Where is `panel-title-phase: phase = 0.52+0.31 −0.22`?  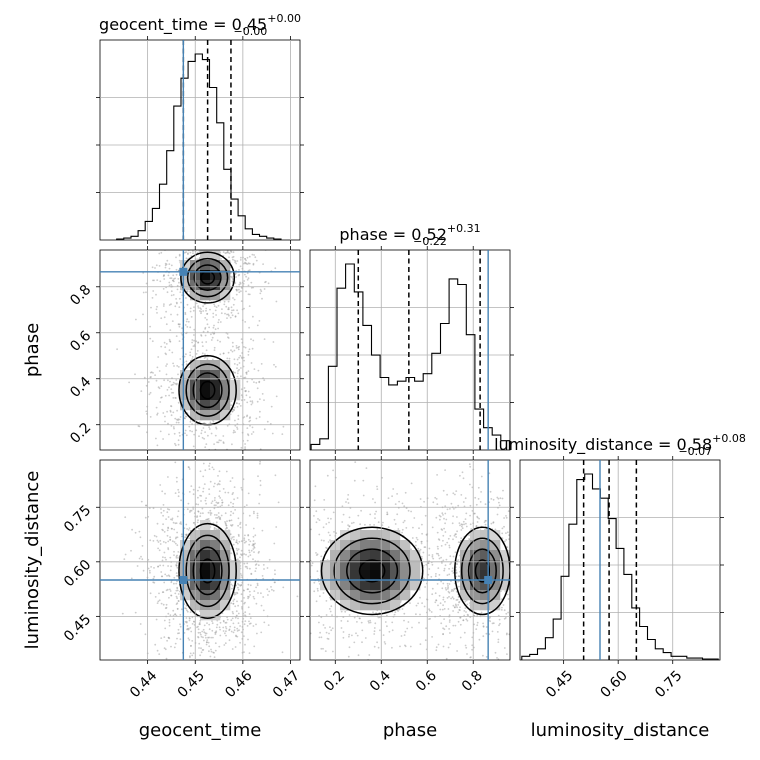
panel-title-phase: phase = 0.52+0.31 −0.22 is located at coordinates (409, 235).